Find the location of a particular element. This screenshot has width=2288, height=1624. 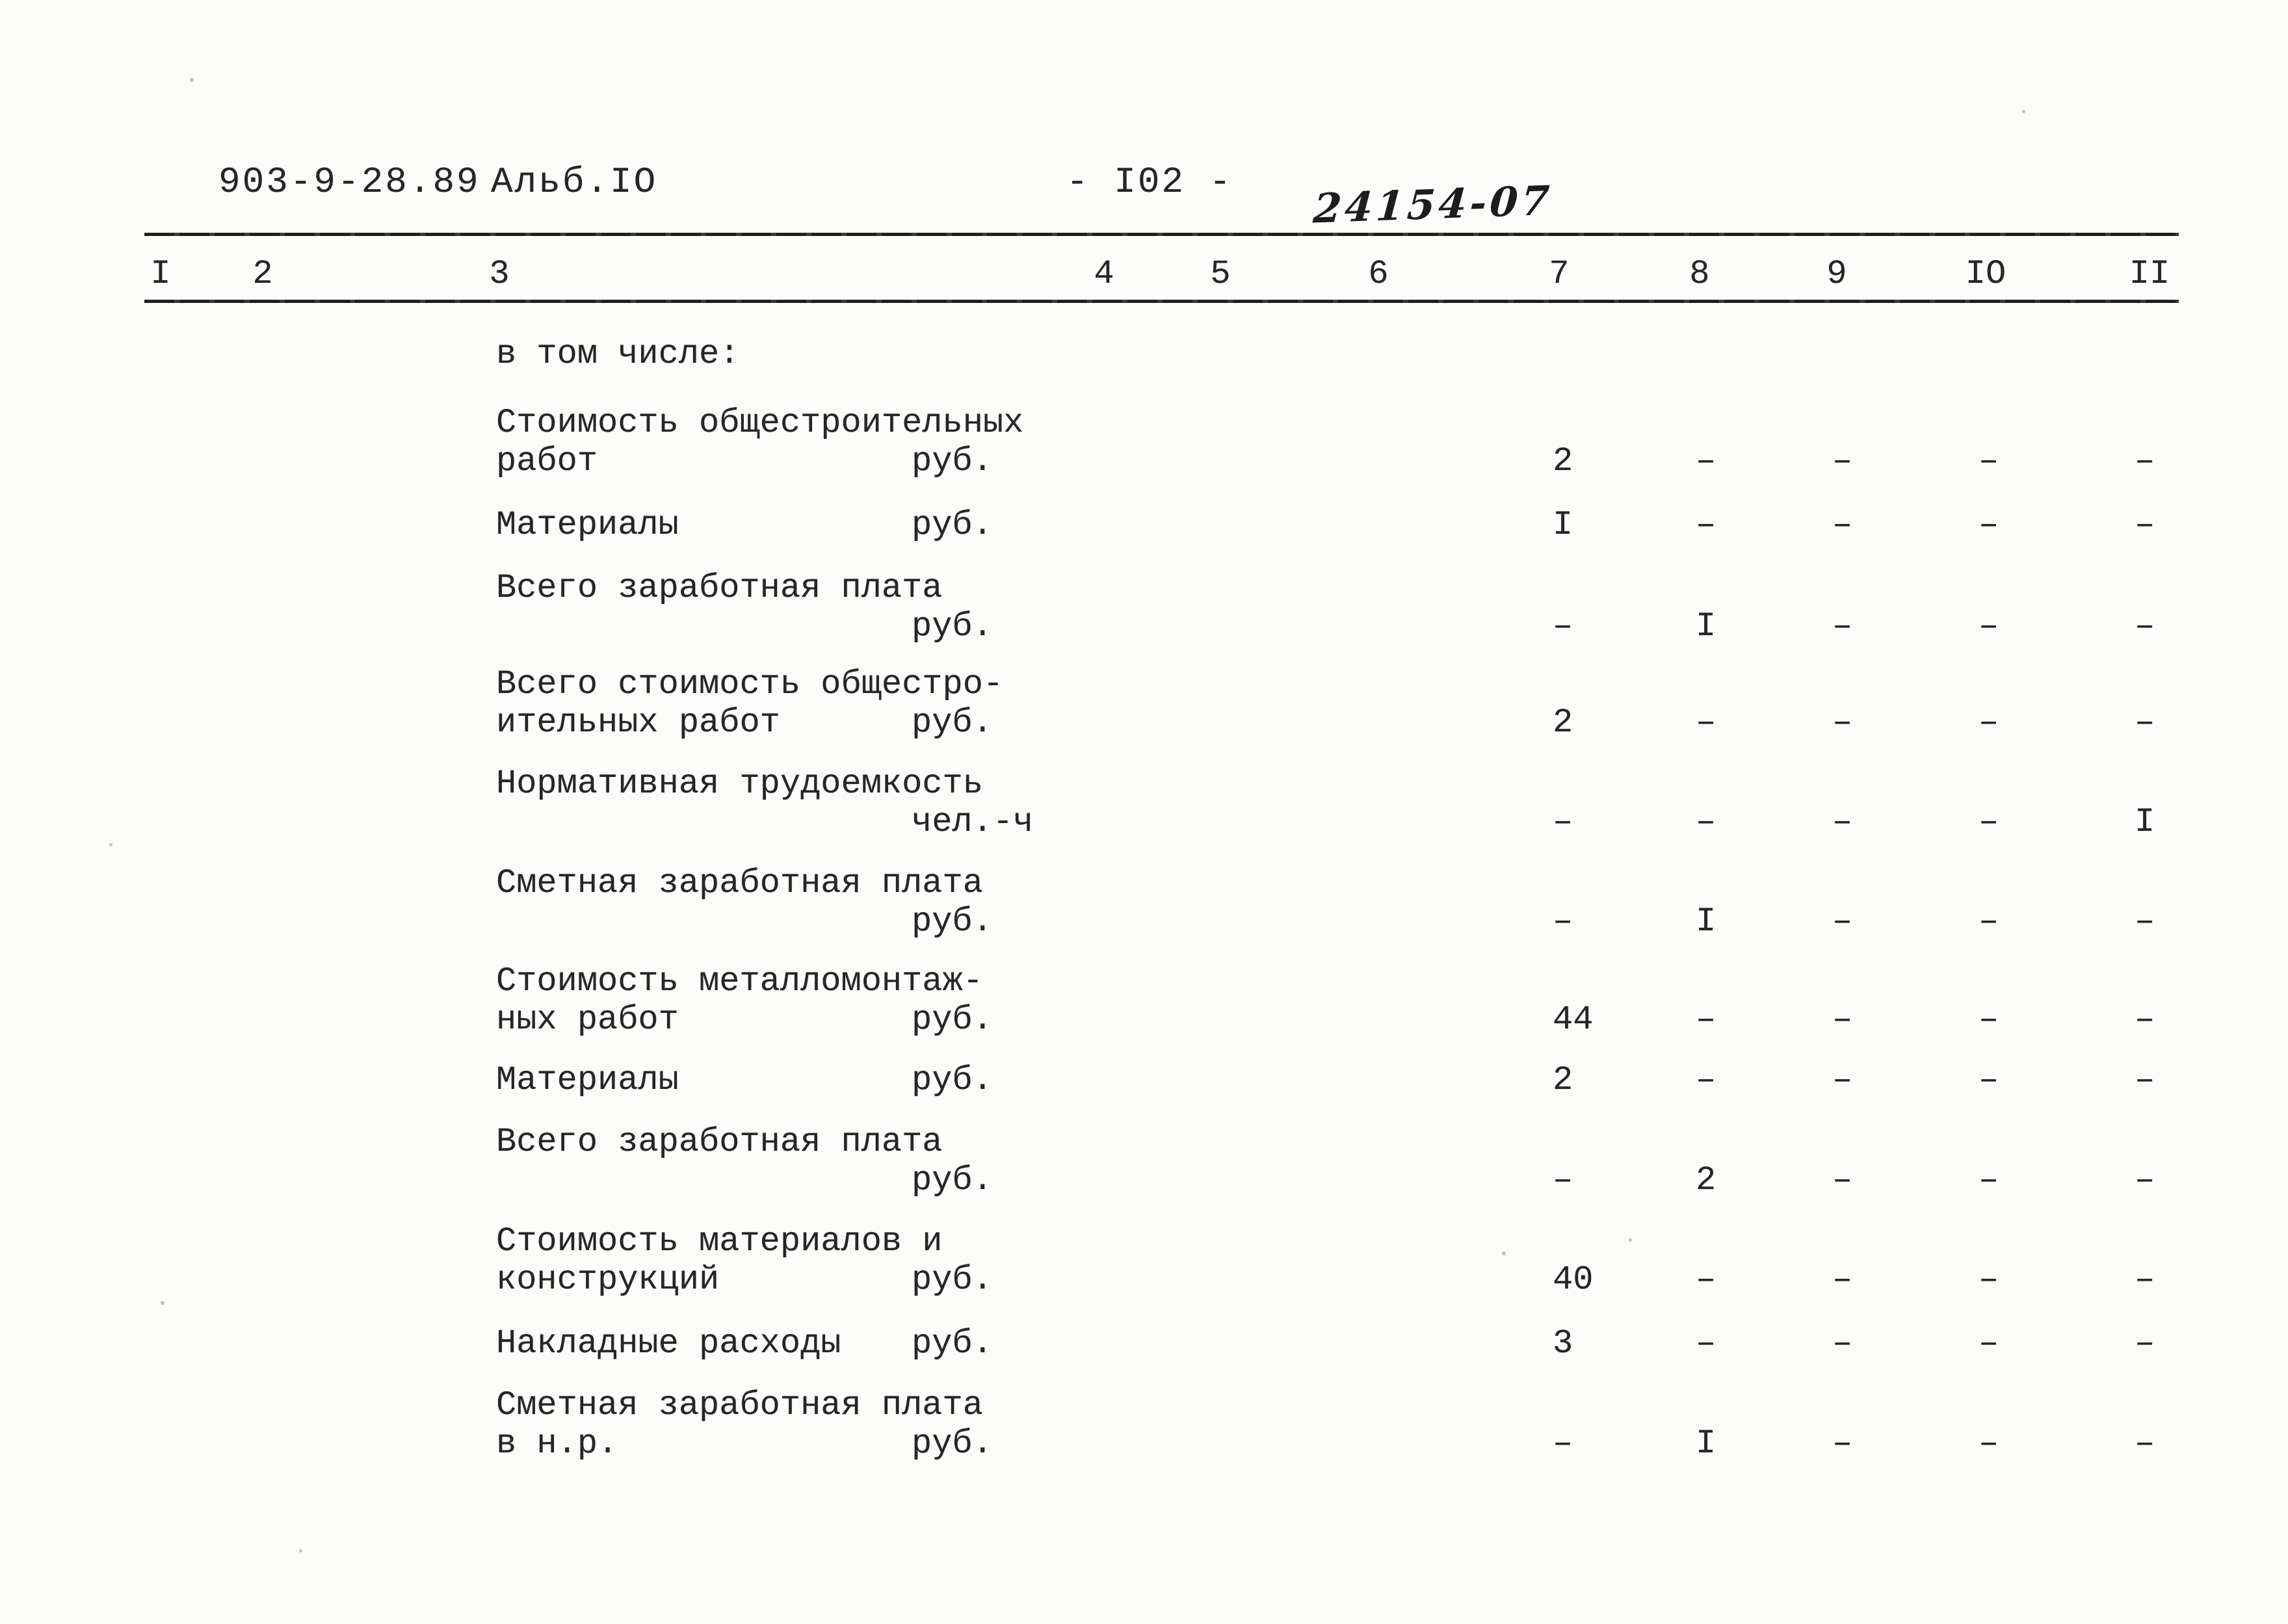

cell-col7: 44 is located at coordinates (1574, 1020).